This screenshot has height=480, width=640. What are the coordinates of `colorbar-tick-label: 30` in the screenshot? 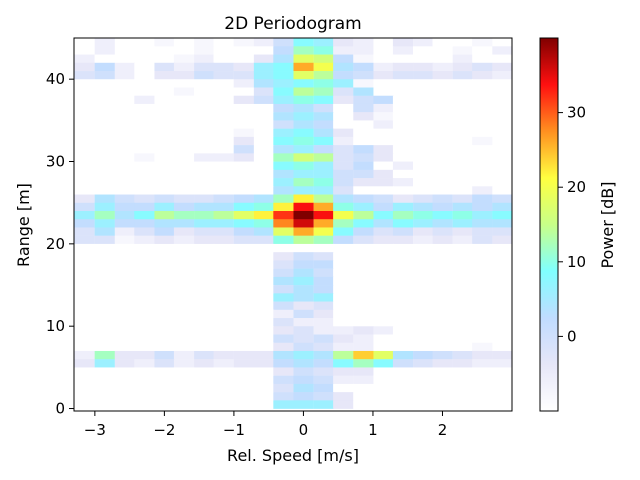 It's located at (576, 113).